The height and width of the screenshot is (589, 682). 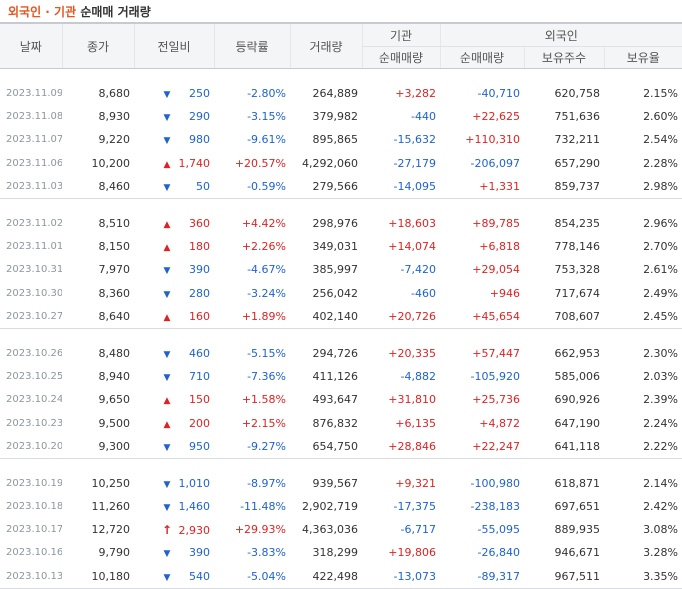 I want to click on volume-cell: 298,976, so click(x=335, y=224).